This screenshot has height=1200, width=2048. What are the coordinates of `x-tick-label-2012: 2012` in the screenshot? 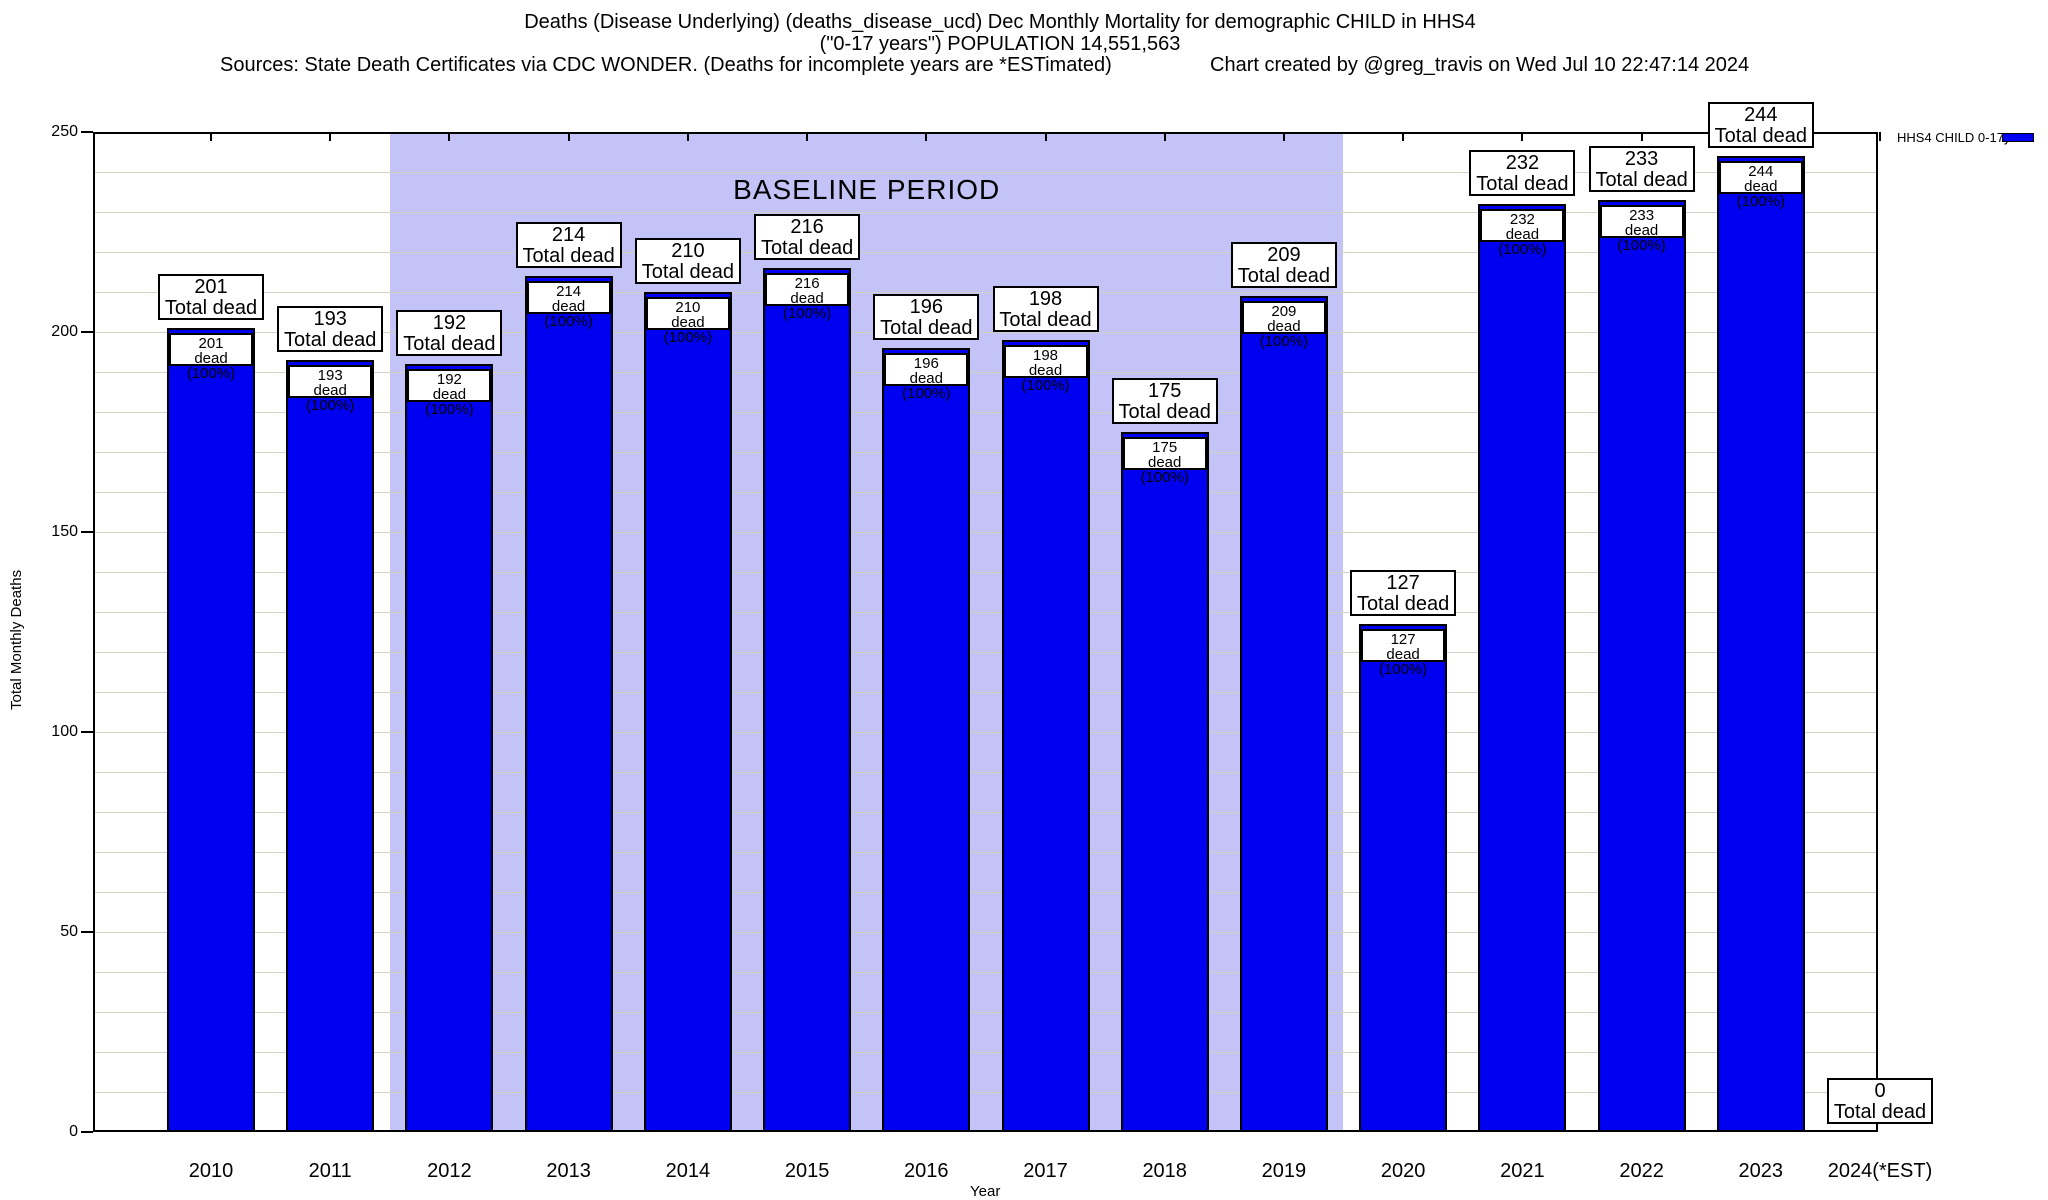 It's located at (449, 1171).